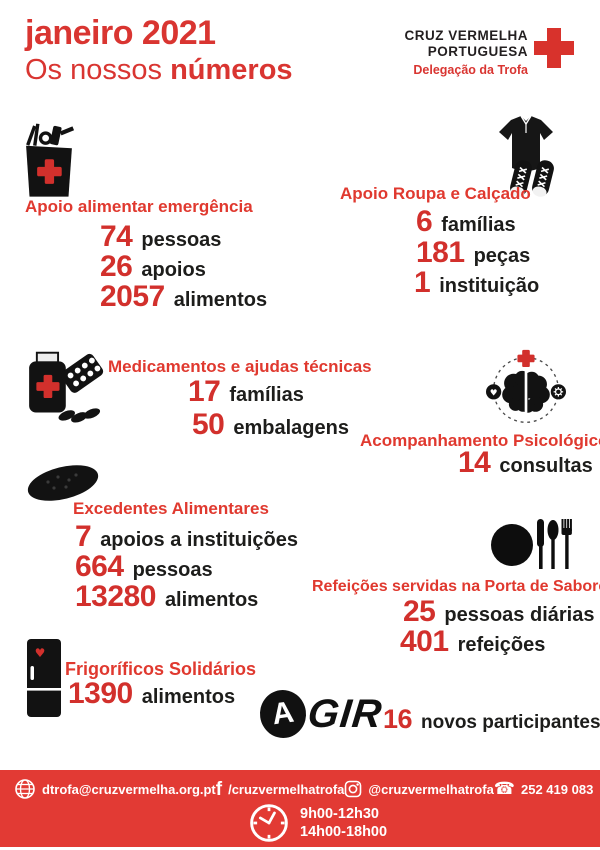 The width and height of the screenshot is (600, 850). Describe the element at coordinates (231, 70) in the screenshot. I see `subtitle-bold: números` at that location.